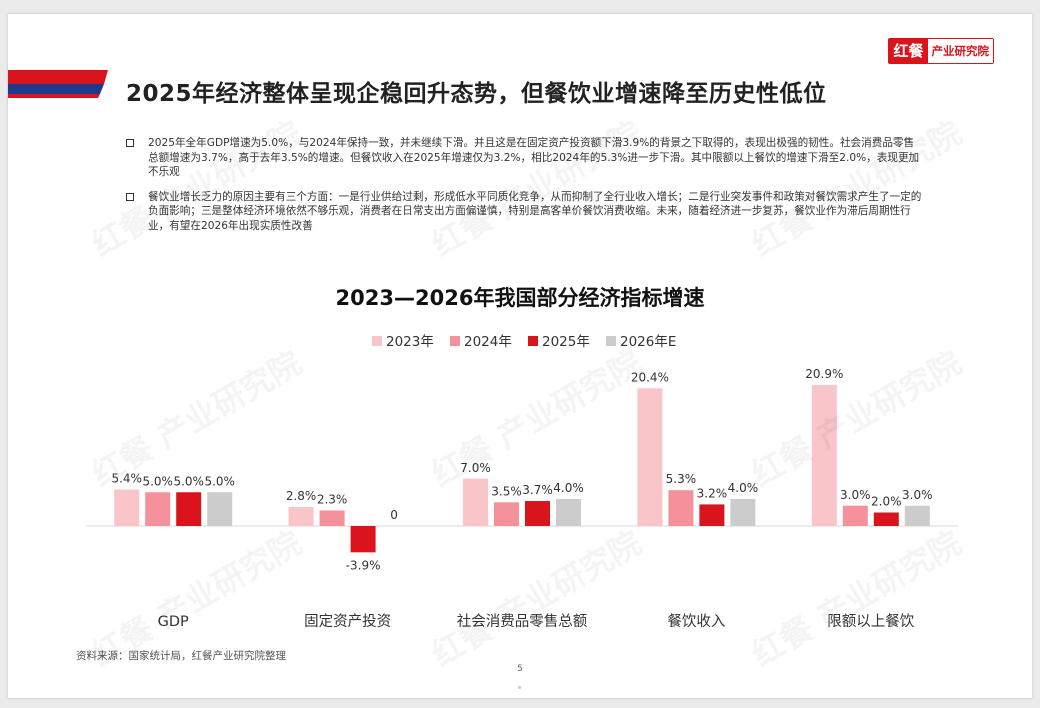 This screenshot has width=1040, height=708. I want to click on data-label: 2.3%, so click(332, 499).